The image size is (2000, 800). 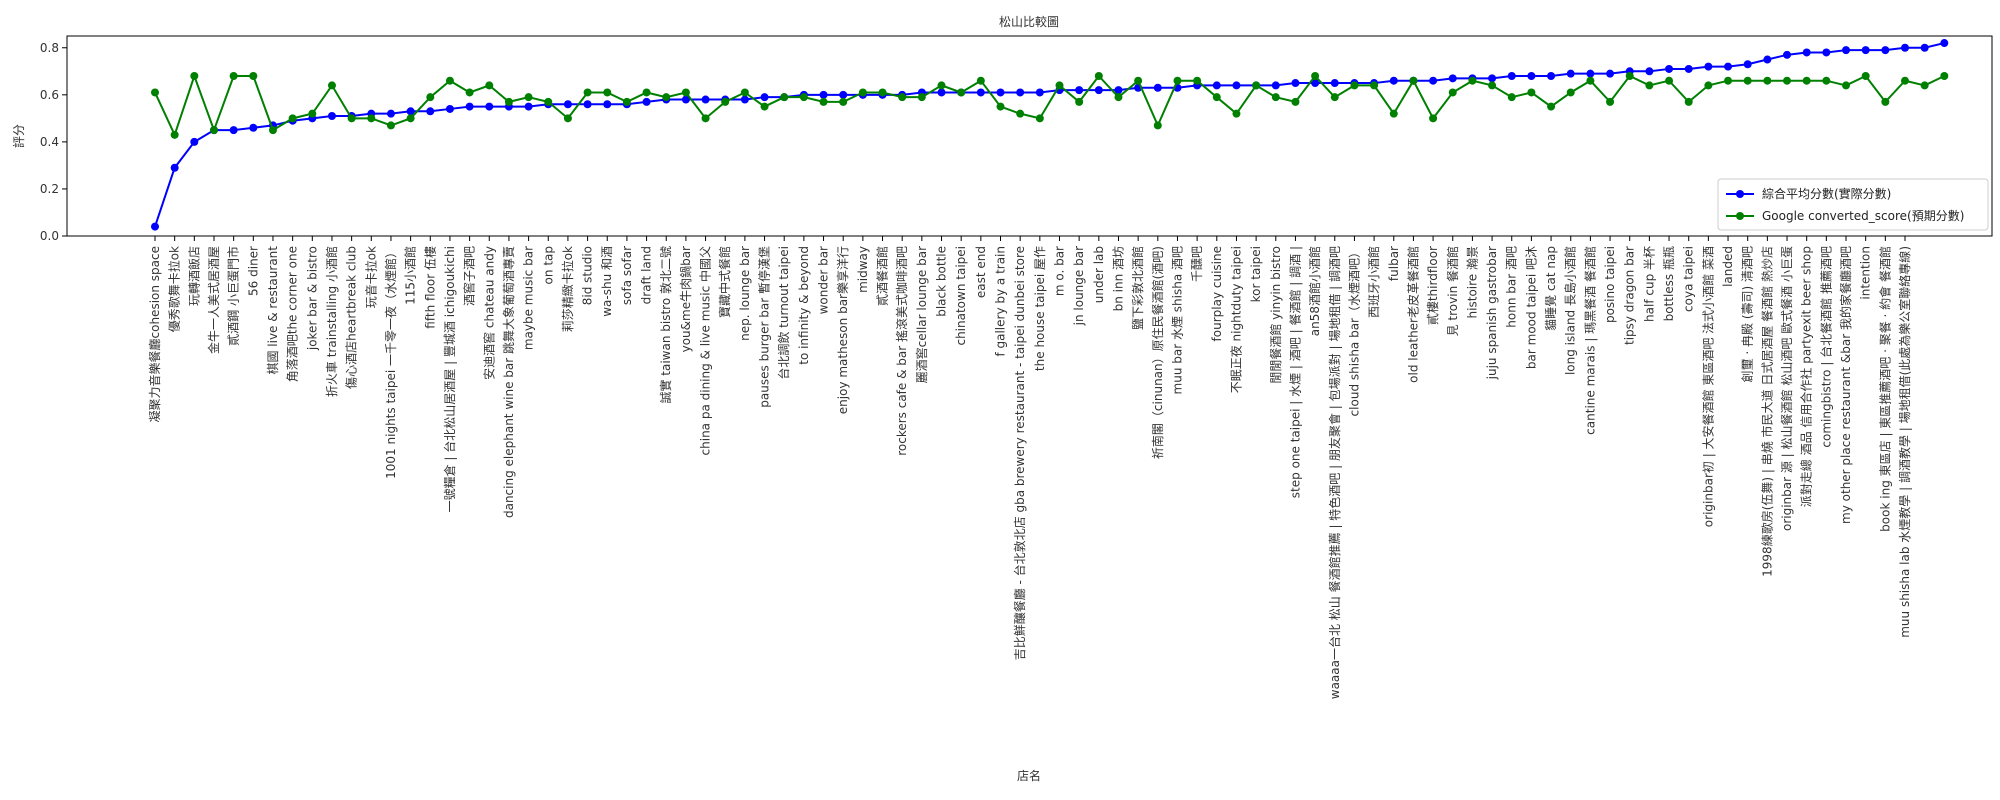 I want to click on x-tick-label: 祈南閣（cinunan）原住民餐酒館(酒吧), so click(x=1157, y=352).